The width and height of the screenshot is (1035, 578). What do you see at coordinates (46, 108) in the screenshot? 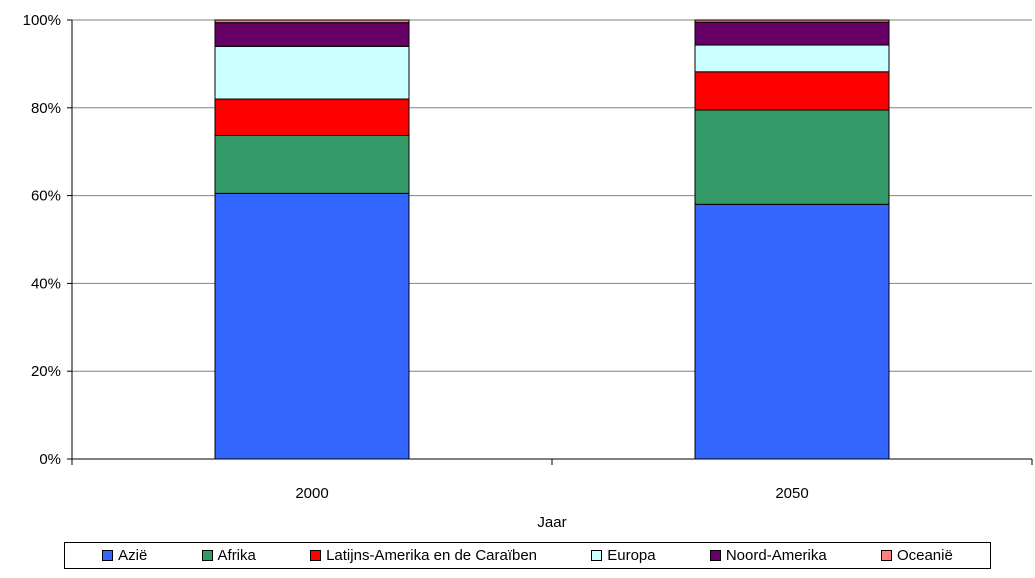
I see `y-tick-label: 80%` at bounding box center [46, 108].